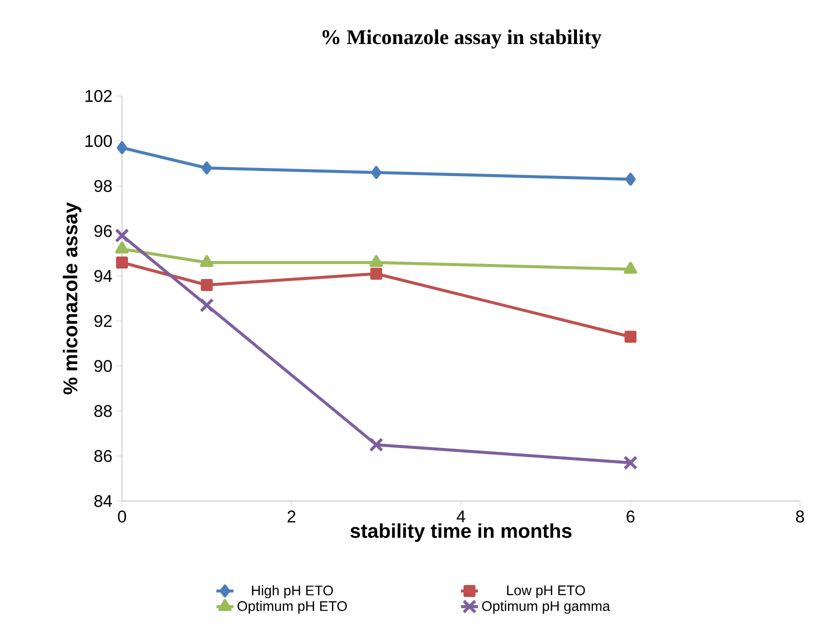 The width and height of the screenshot is (815, 640). I want to click on y-tick-label: 100, so click(99, 141).